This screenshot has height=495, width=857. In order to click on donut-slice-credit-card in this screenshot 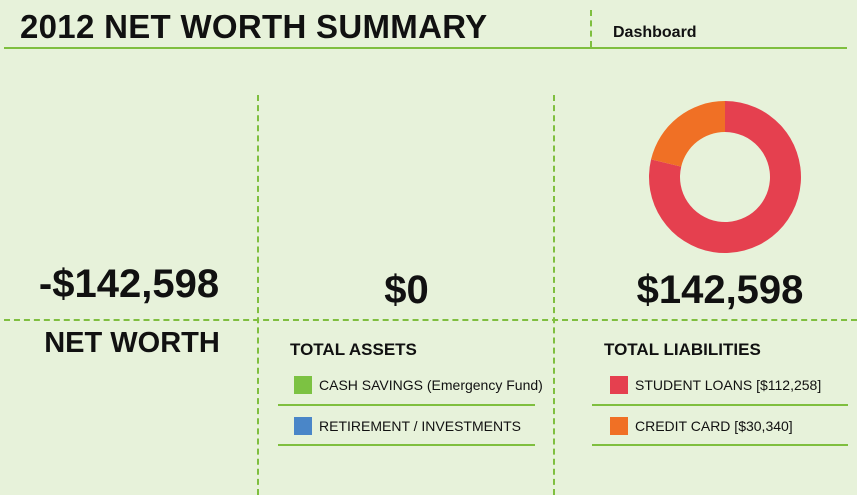, I will do `click(688, 134)`.